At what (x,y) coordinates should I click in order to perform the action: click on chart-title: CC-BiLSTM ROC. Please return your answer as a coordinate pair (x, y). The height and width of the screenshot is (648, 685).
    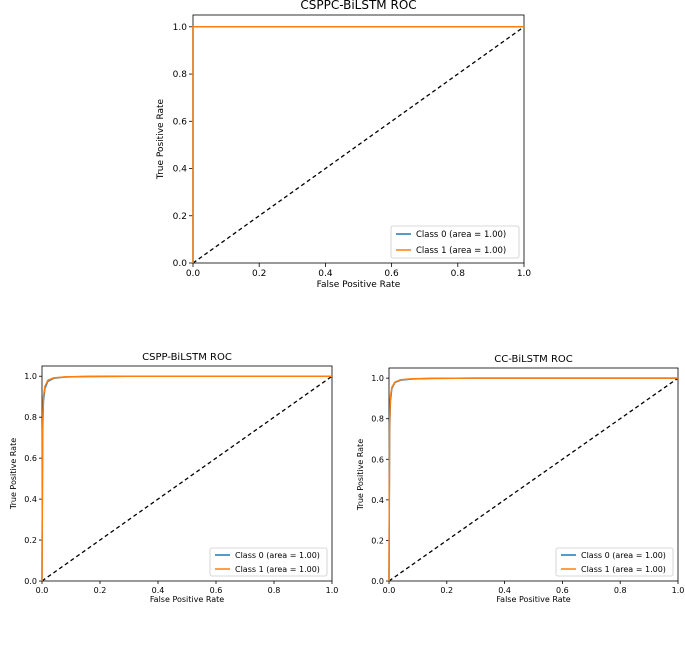
    Looking at the image, I should click on (533, 359).